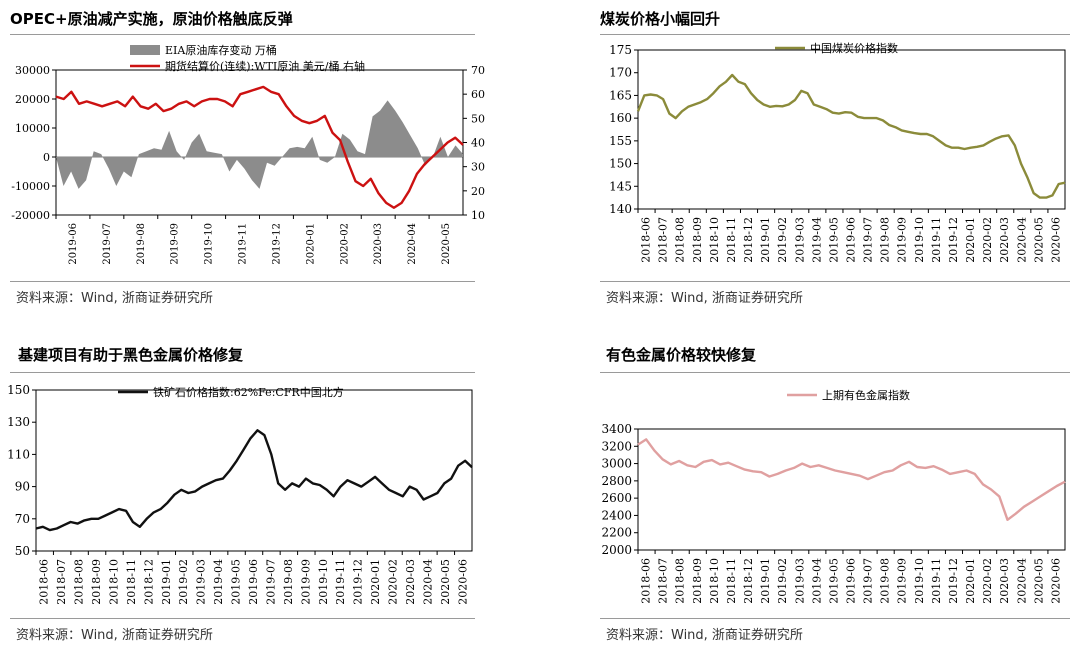 This screenshot has height=645, width=1080. I want to click on x-tick-label: 2019-01, so click(765, 581).